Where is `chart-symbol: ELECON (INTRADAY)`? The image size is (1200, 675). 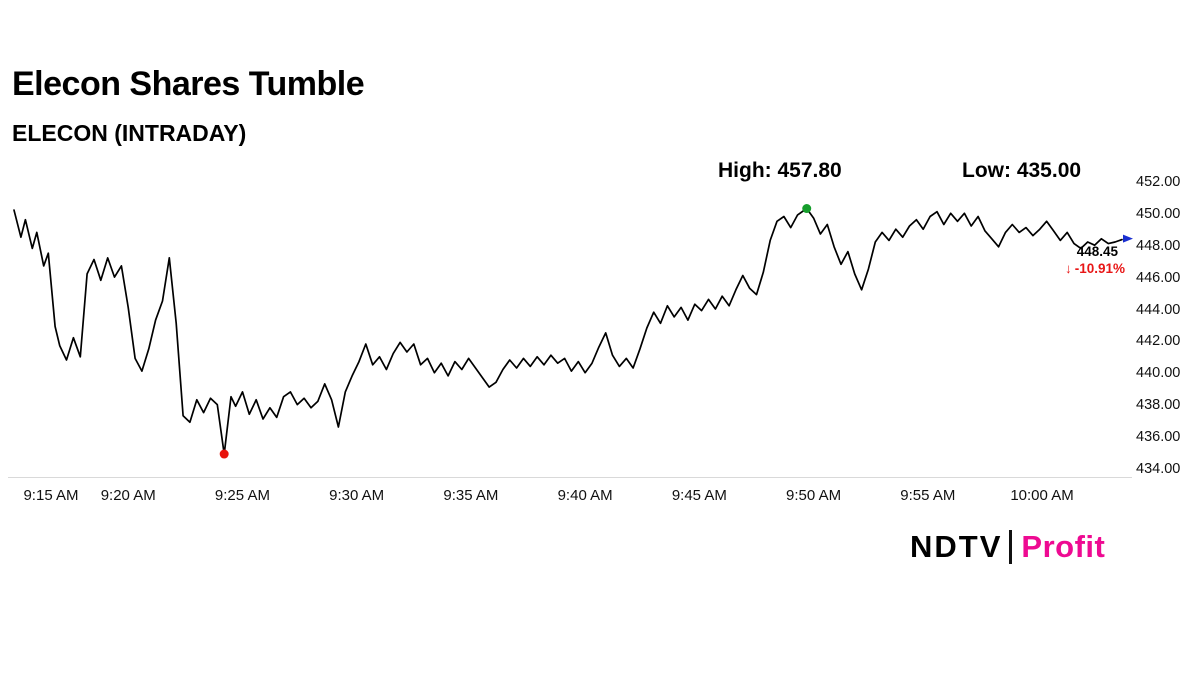
chart-symbol: ELECON (INTRADAY) is located at coordinates (129, 133).